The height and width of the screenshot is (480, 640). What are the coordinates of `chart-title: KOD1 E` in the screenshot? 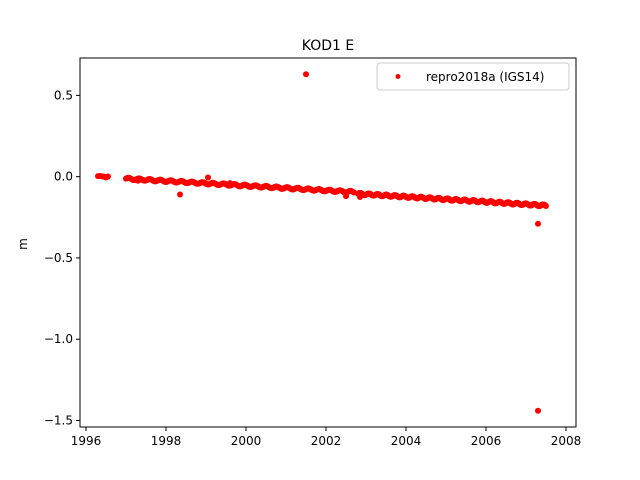 It's located at (328, 46).